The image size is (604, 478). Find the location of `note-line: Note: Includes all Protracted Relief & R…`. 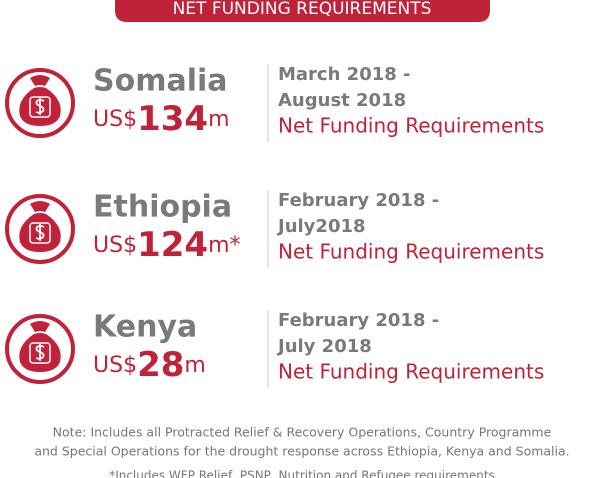

note-line: Note: Includes all Protracted Relief & R… is located at coordinates (302, 432).